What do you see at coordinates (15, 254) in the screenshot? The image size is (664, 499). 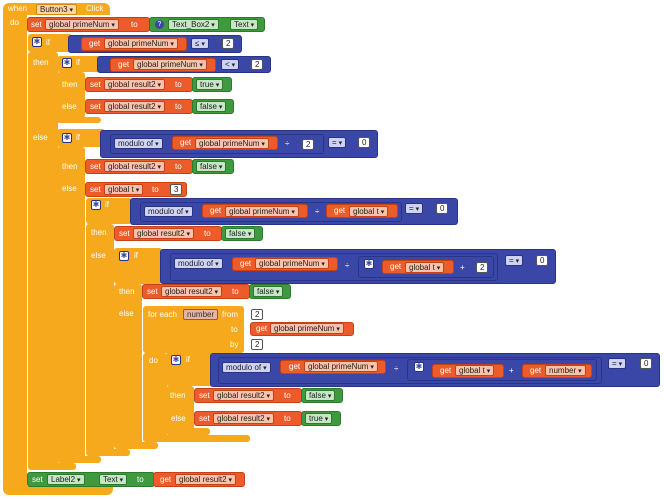 I see `event-body-spine` at bounding box center [15, 254].